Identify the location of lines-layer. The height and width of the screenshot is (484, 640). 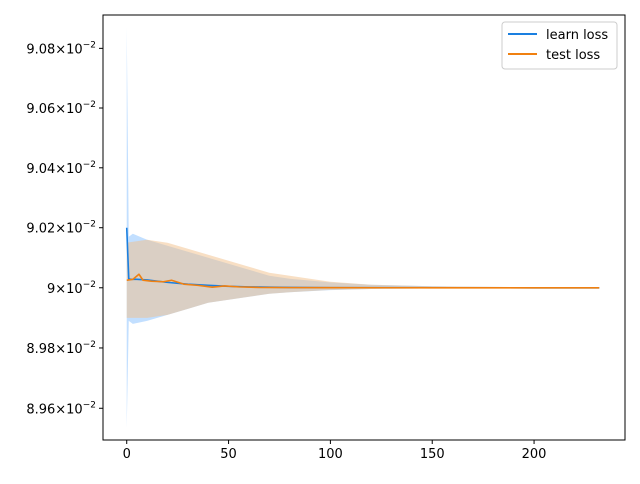
(362, 258).